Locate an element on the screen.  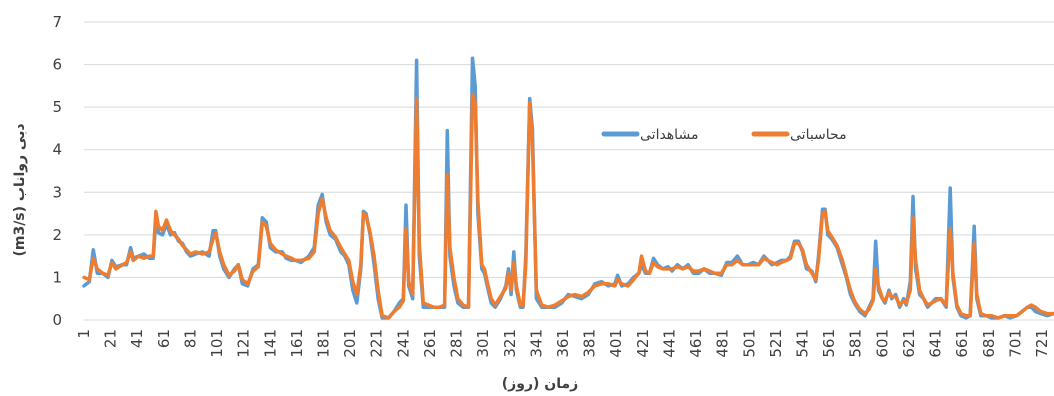
x-tick-label: 601 is located at coordinates (882, 343).